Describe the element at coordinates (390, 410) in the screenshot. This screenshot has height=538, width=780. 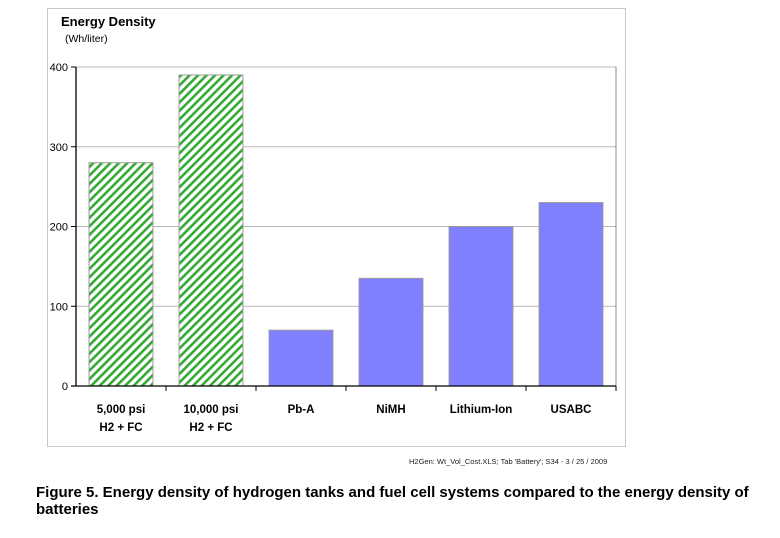
I see `x-category-label: NiMH` at that location.